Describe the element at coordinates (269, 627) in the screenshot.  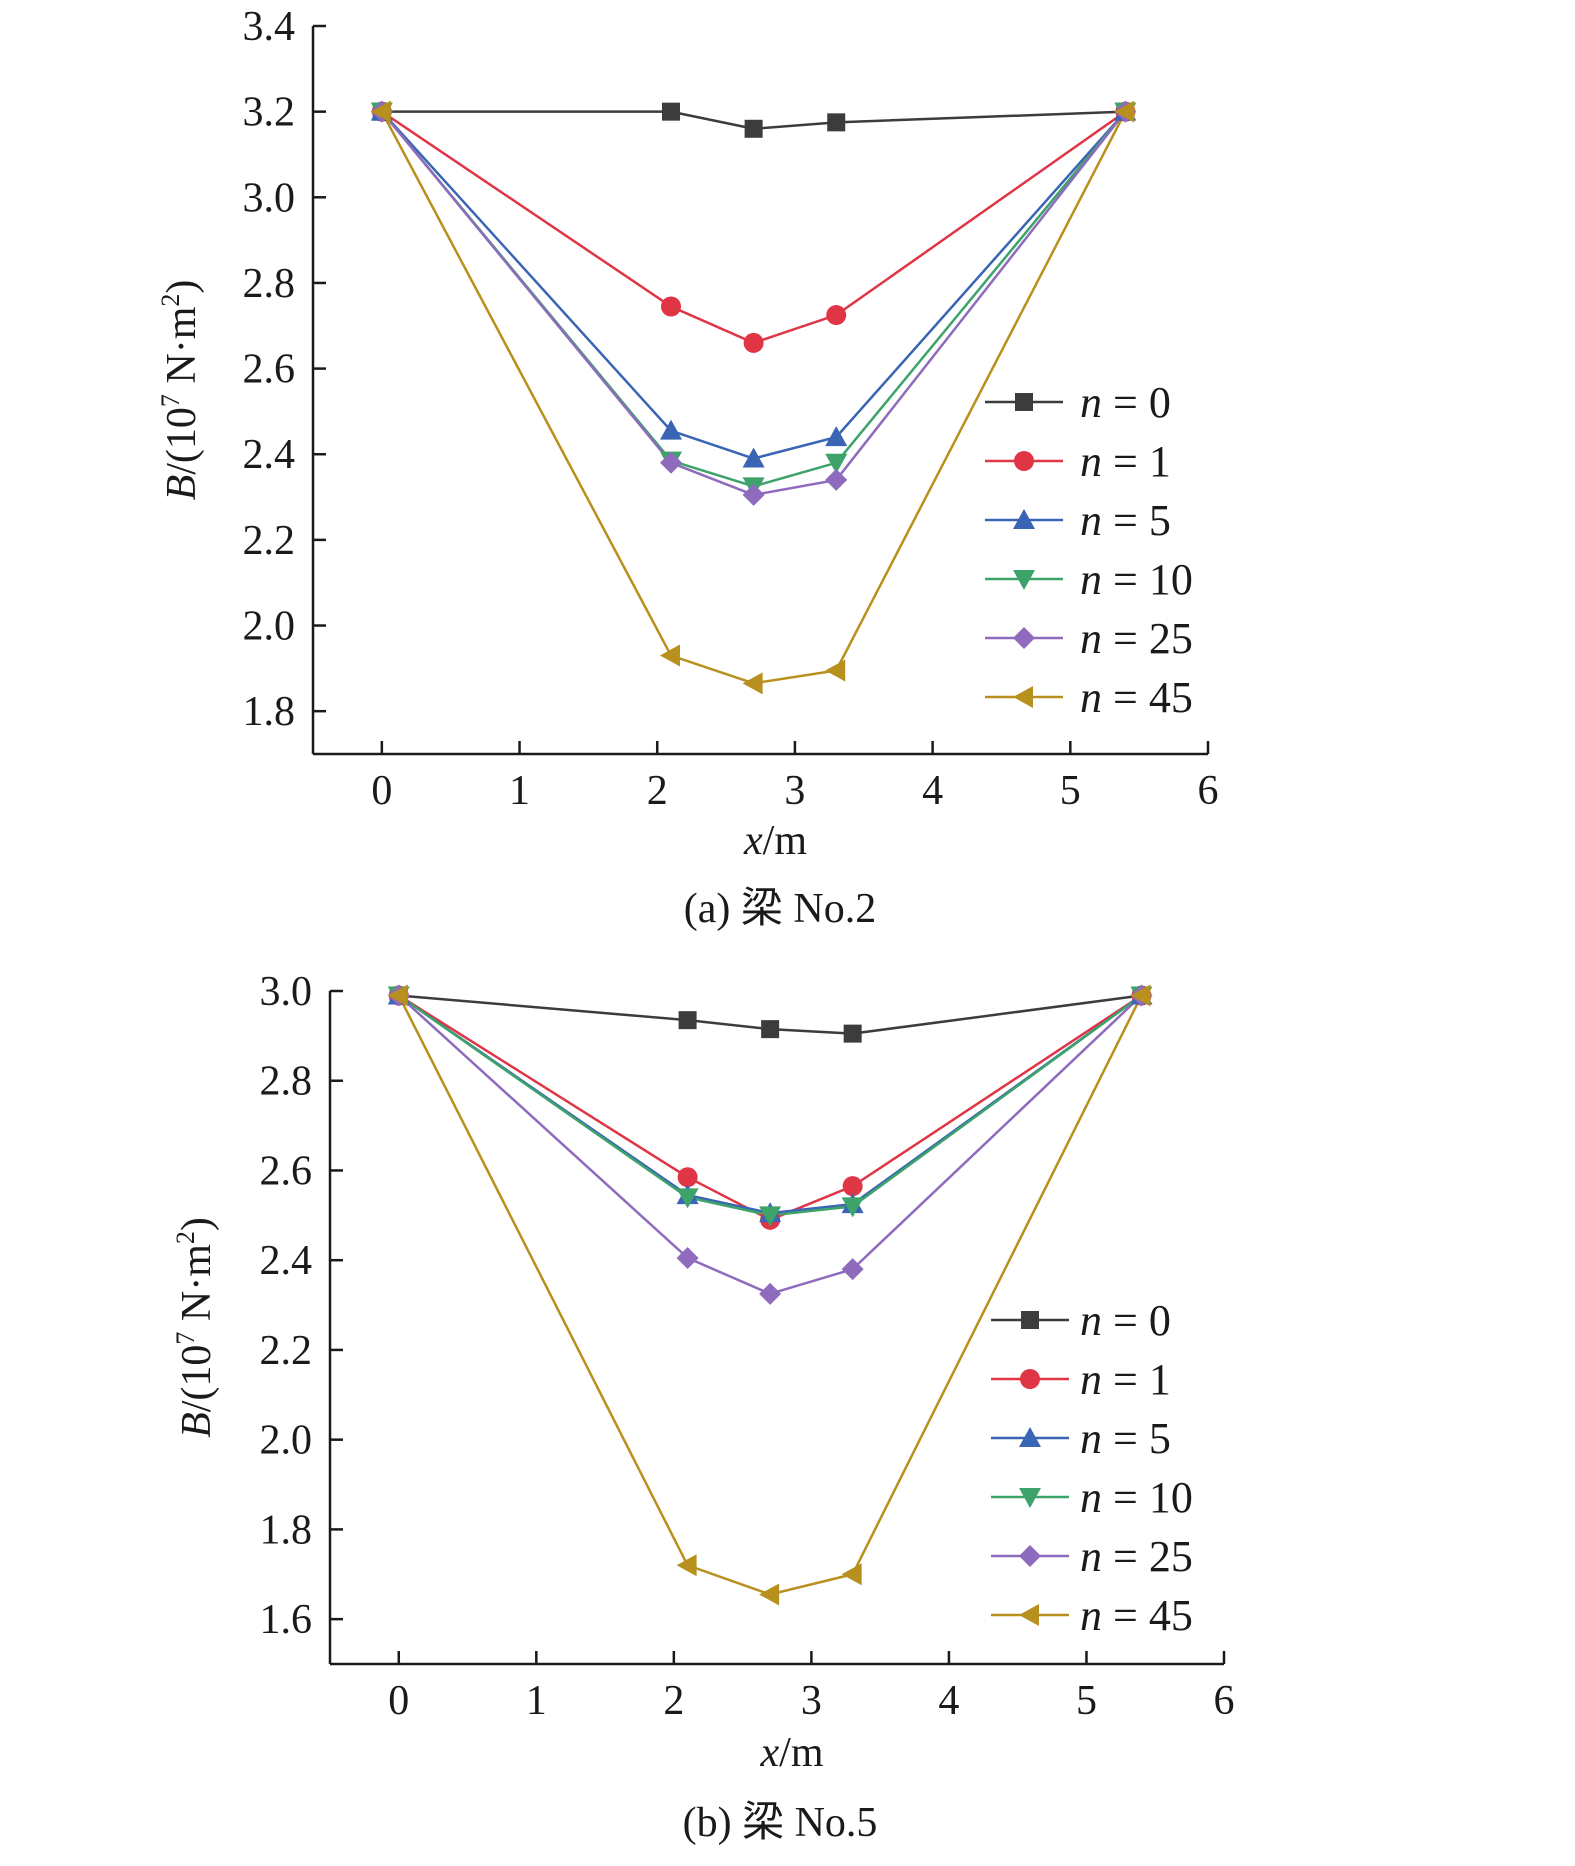
I see `y-tick-label: 2.0` at that location.